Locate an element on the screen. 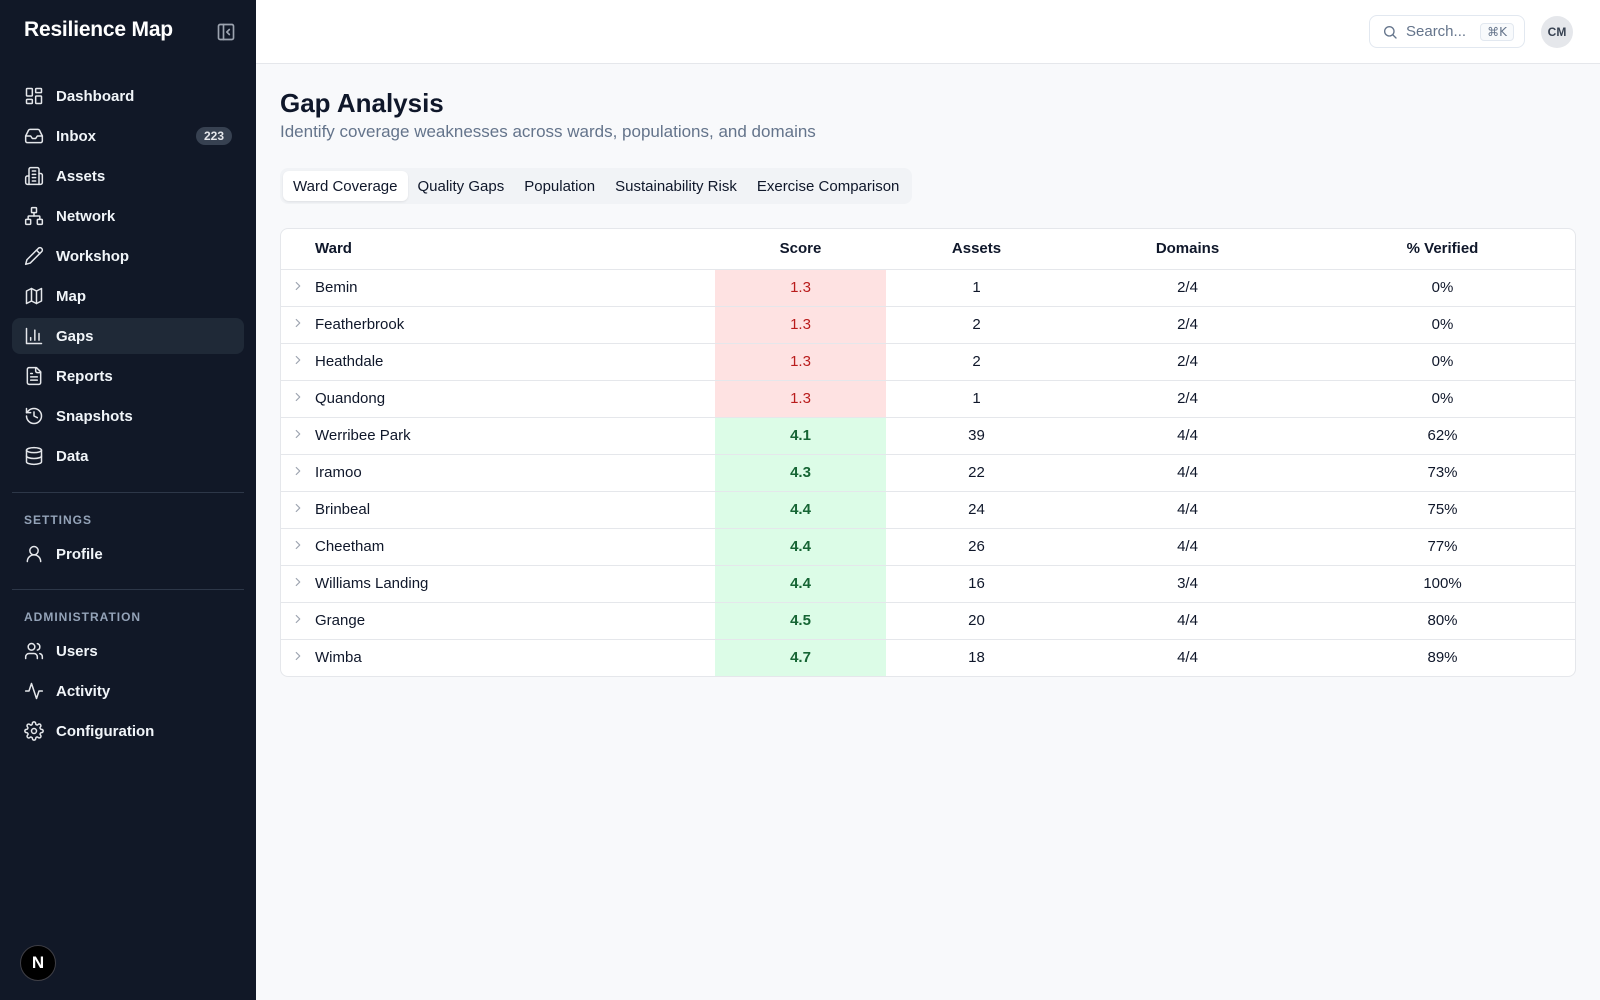  table-row: Brinbeal 4.4 24 4/4 75% is located at coordinates (928, 510).